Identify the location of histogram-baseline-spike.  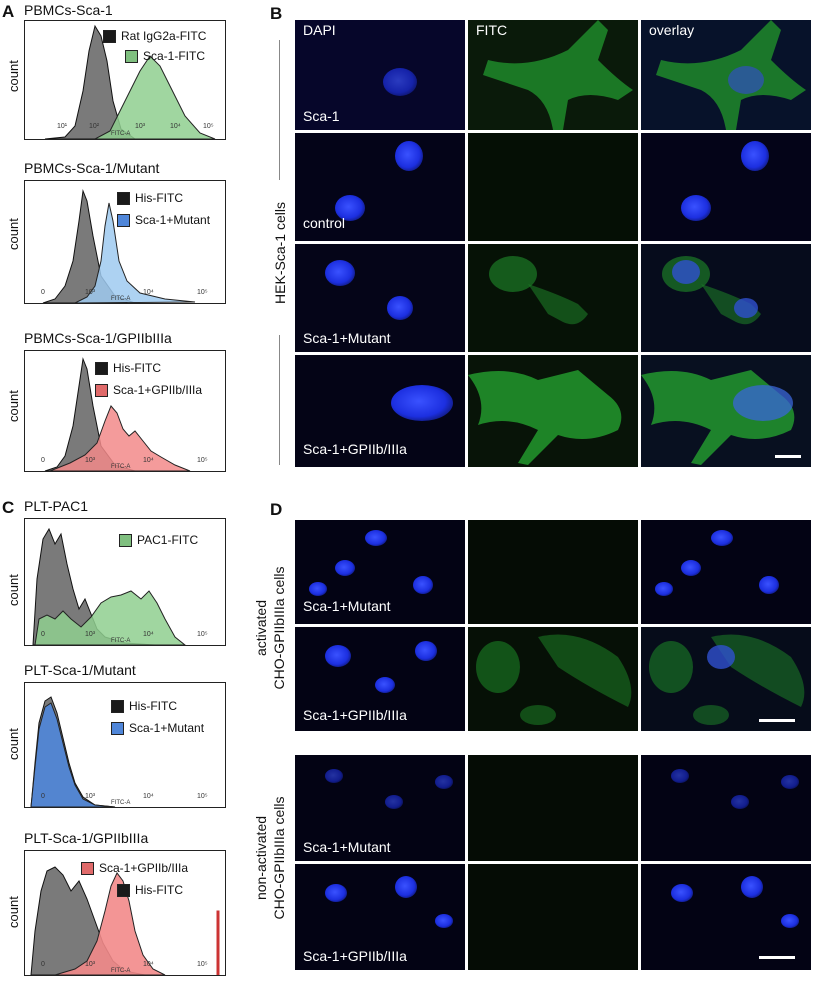
(218, 942).